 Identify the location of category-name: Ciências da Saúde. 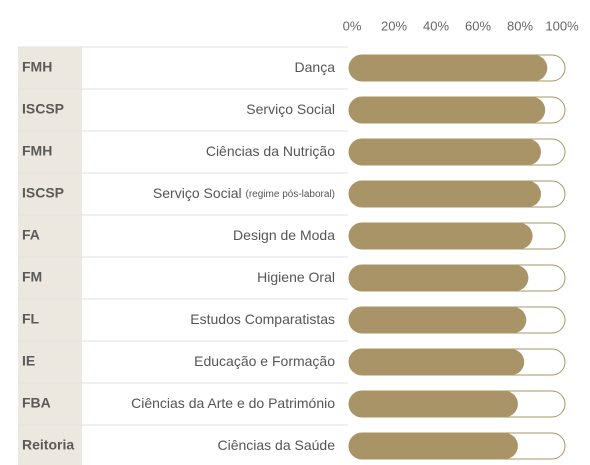
(276, 445).